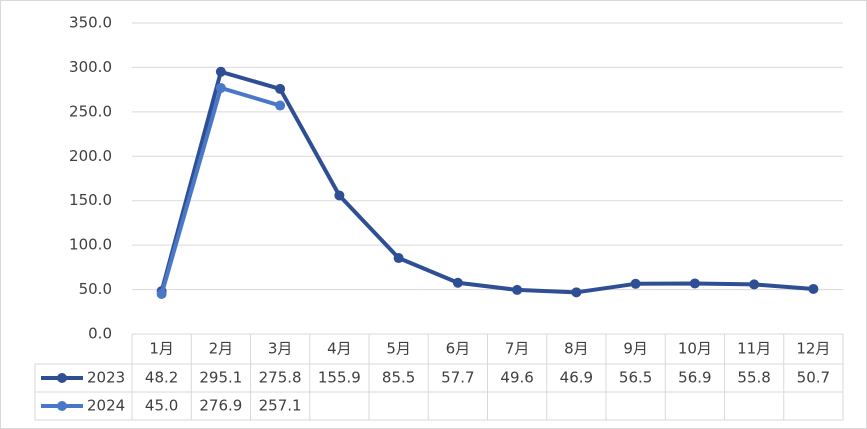  Describe the element at coordinates (90, 23) in the screenshot. I see `y-tick-label: 350.0` at that location.